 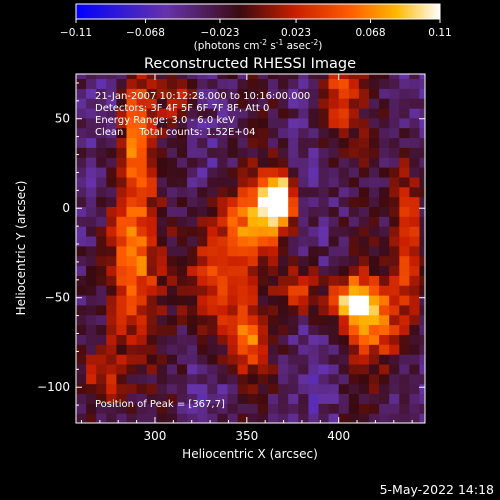 I want to click on y-tick-label: −100, so click(x=53, y=387).